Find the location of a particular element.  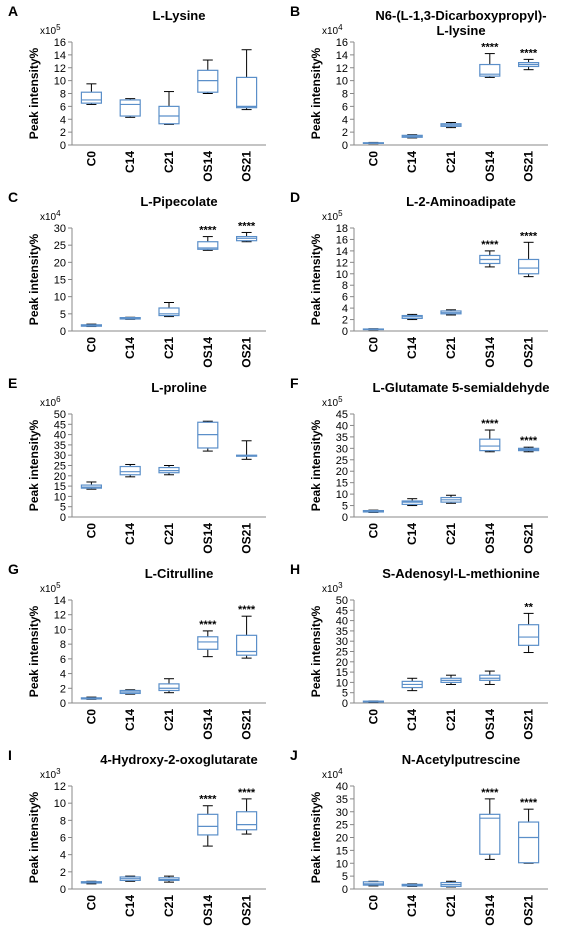

chart-title: L-lysine is located at coordinates (460, 30).